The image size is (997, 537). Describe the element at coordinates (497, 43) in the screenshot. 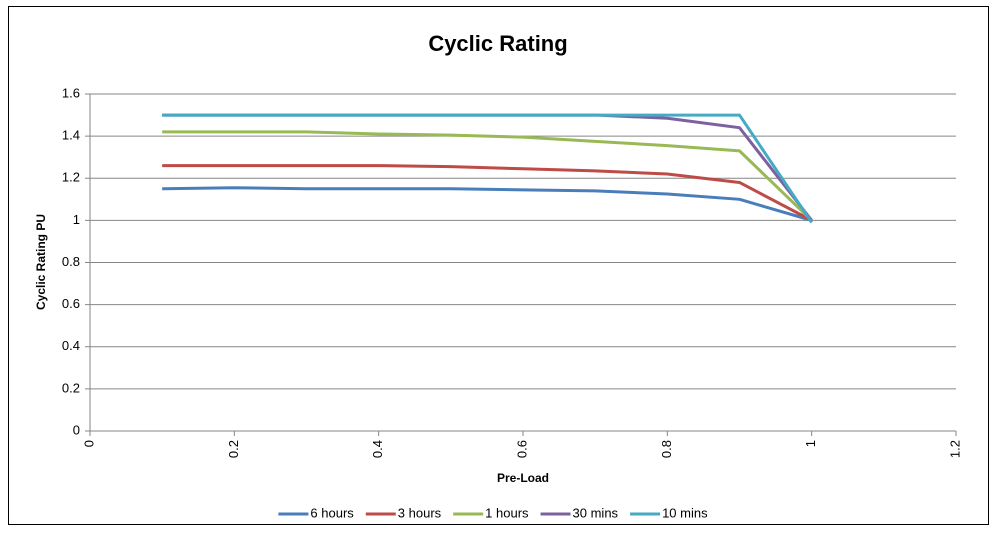

I see `chart-title: Cyclic Rating` at that location.